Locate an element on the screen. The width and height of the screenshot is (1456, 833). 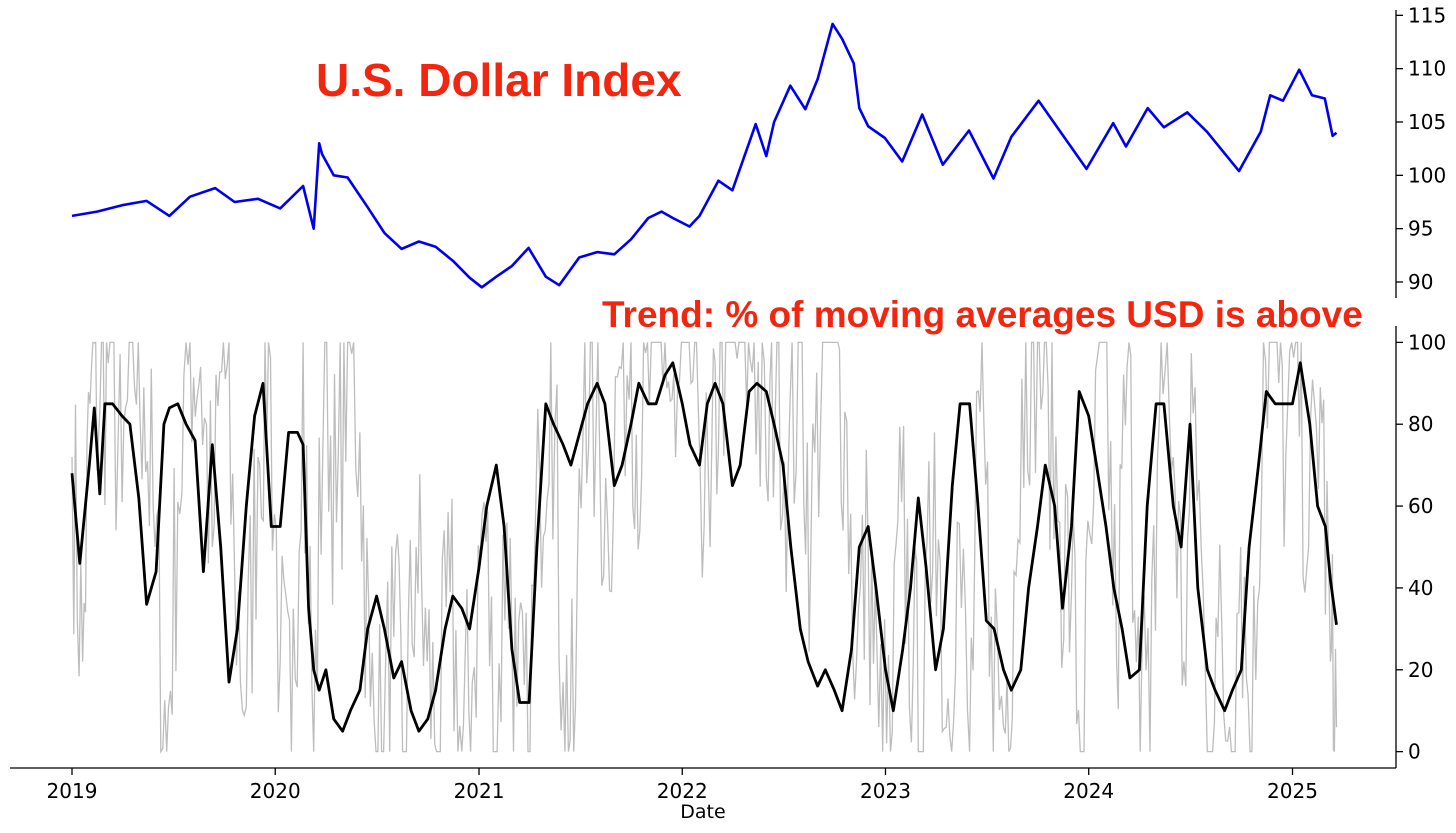
dollar-index-y-tick-label: 90 is located at coordinates (1420, 282).